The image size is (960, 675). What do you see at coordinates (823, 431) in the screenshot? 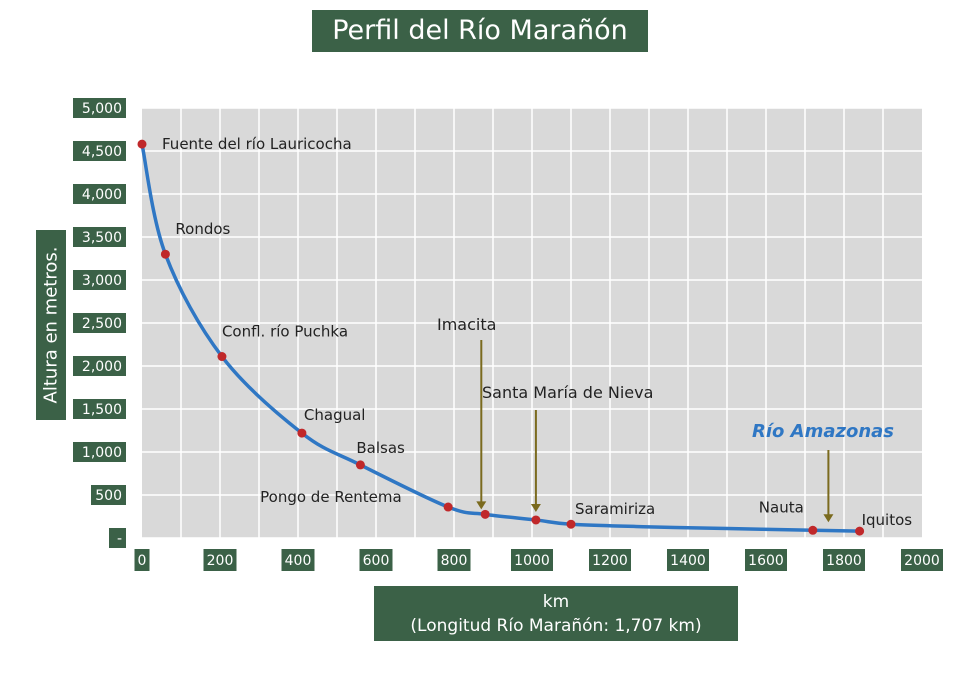
I see `annotation-label: Río Amazonas` at bounding box center [823, 431].